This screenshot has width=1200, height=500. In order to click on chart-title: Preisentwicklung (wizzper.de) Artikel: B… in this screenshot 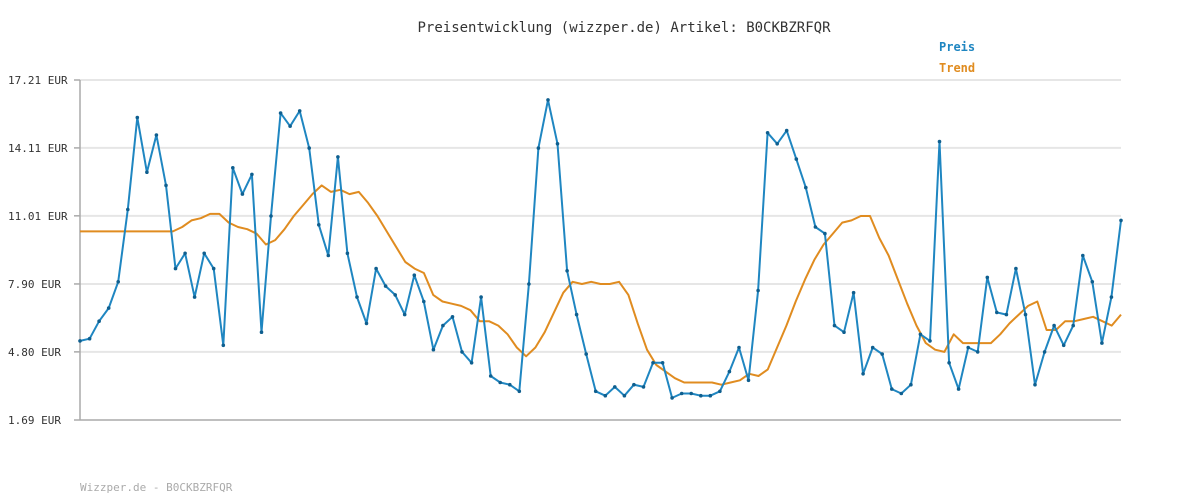, I will do `click(624, 28)`.